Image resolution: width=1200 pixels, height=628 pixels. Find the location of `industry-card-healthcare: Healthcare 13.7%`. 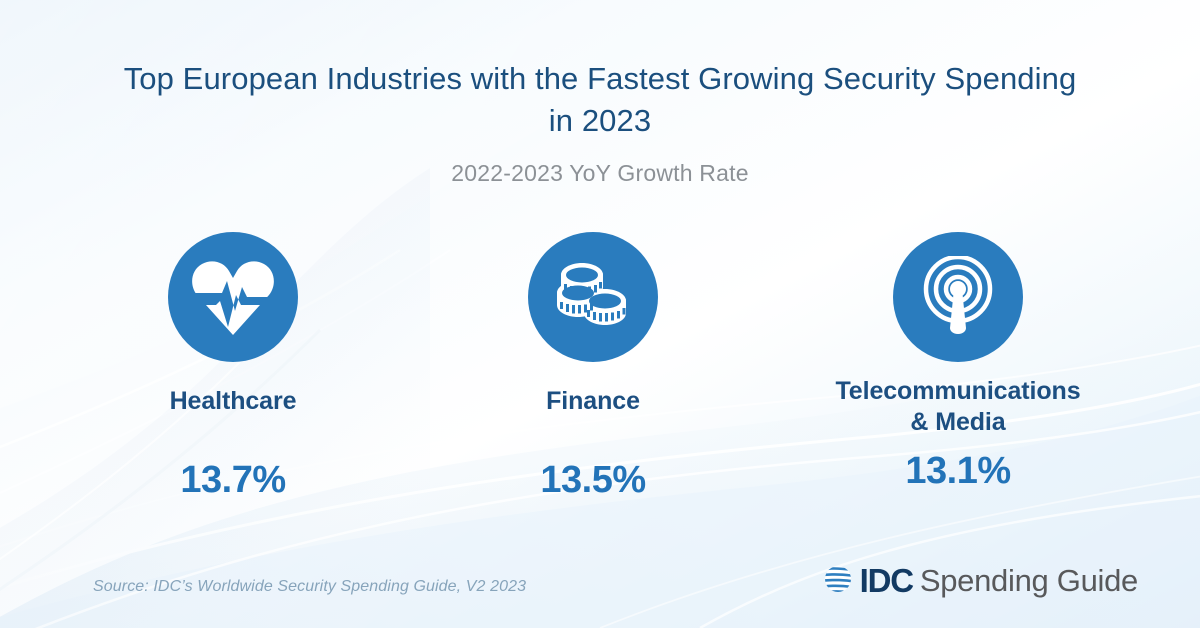

industry-card-healthcare: Healthcare 13.7% is located at coordinates (233, 367).